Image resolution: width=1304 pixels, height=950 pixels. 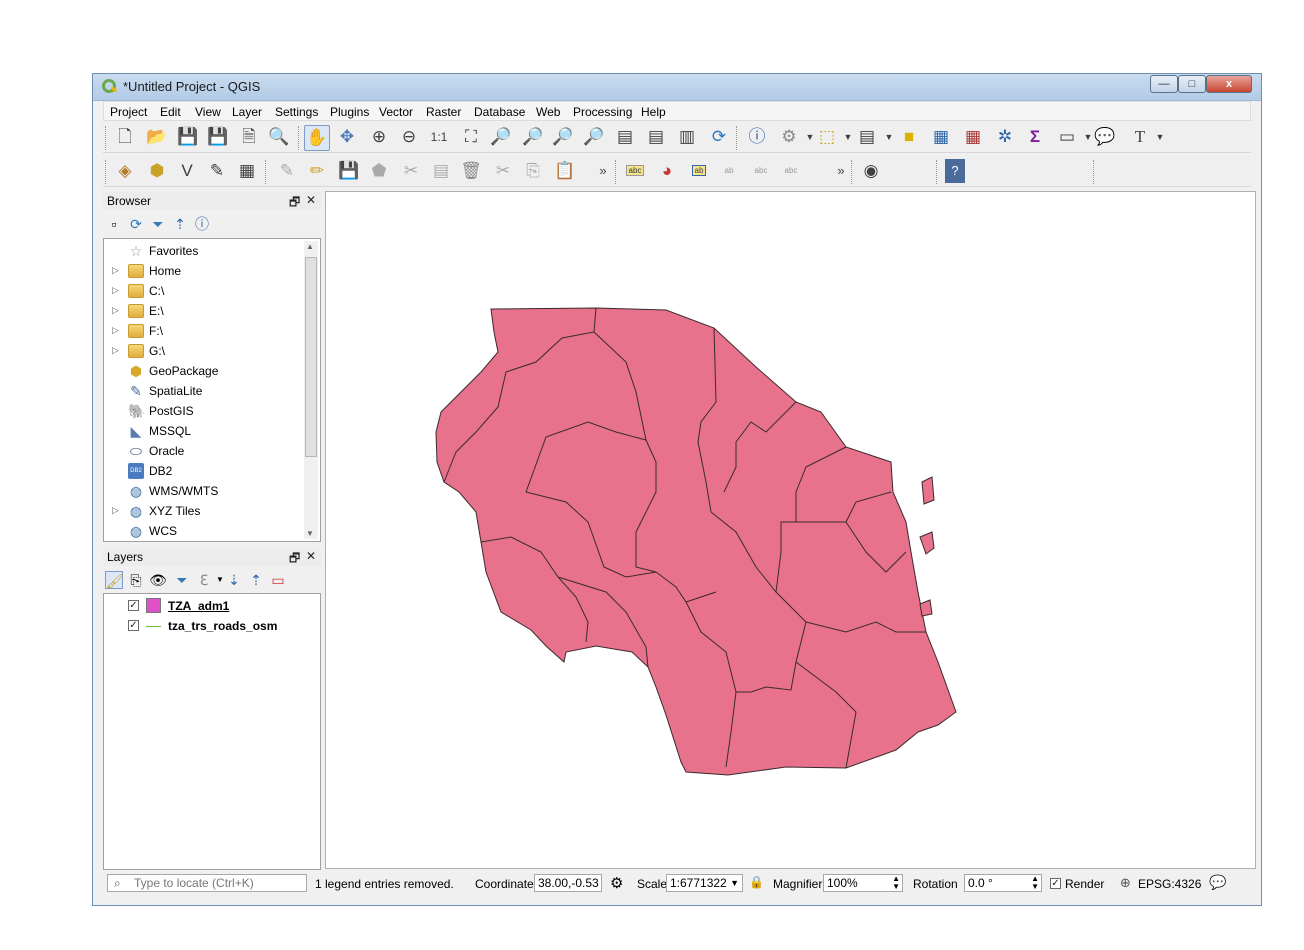 I want to click on zoom-selection-icon: 🔎, so click(x=501, y=136).